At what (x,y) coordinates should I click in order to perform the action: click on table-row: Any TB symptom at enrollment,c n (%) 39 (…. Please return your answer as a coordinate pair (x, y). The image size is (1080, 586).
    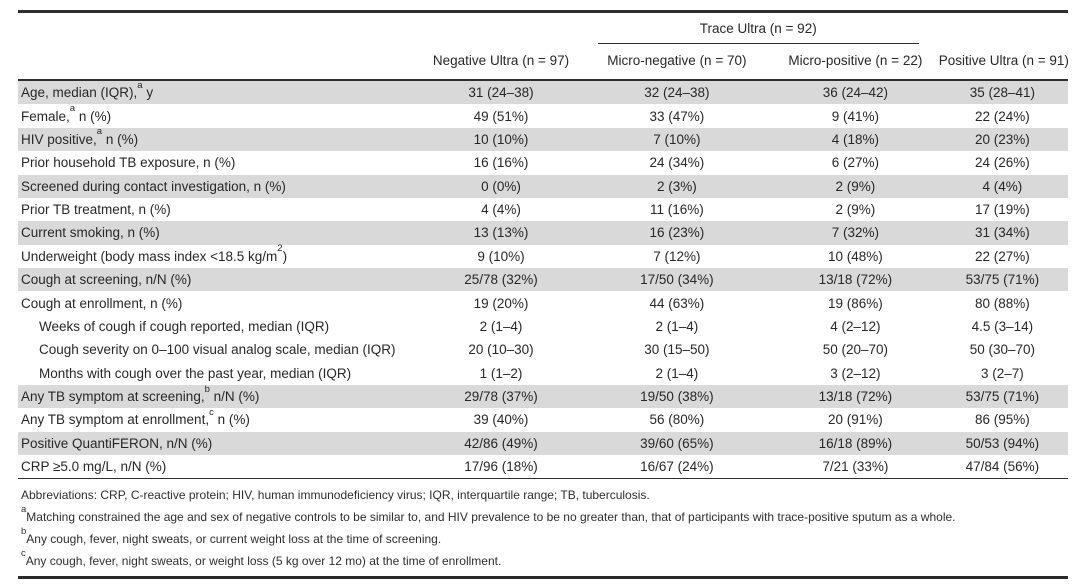
    Looking at the image, I should click on (543, 419).